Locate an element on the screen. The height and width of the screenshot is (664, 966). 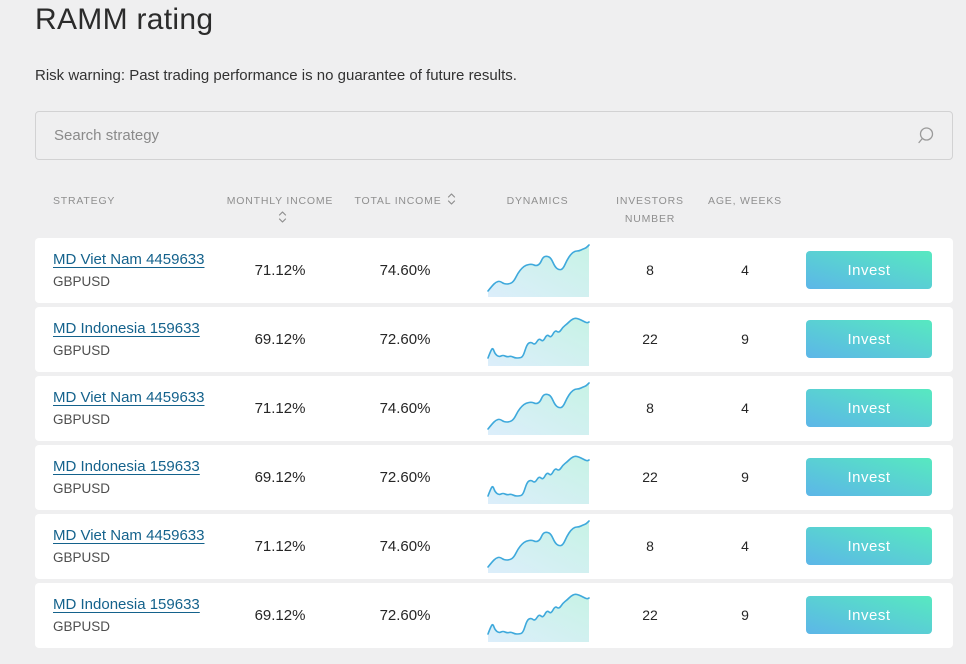
column-header-strategy: STRATEGY is located at coordinates (84, 201).